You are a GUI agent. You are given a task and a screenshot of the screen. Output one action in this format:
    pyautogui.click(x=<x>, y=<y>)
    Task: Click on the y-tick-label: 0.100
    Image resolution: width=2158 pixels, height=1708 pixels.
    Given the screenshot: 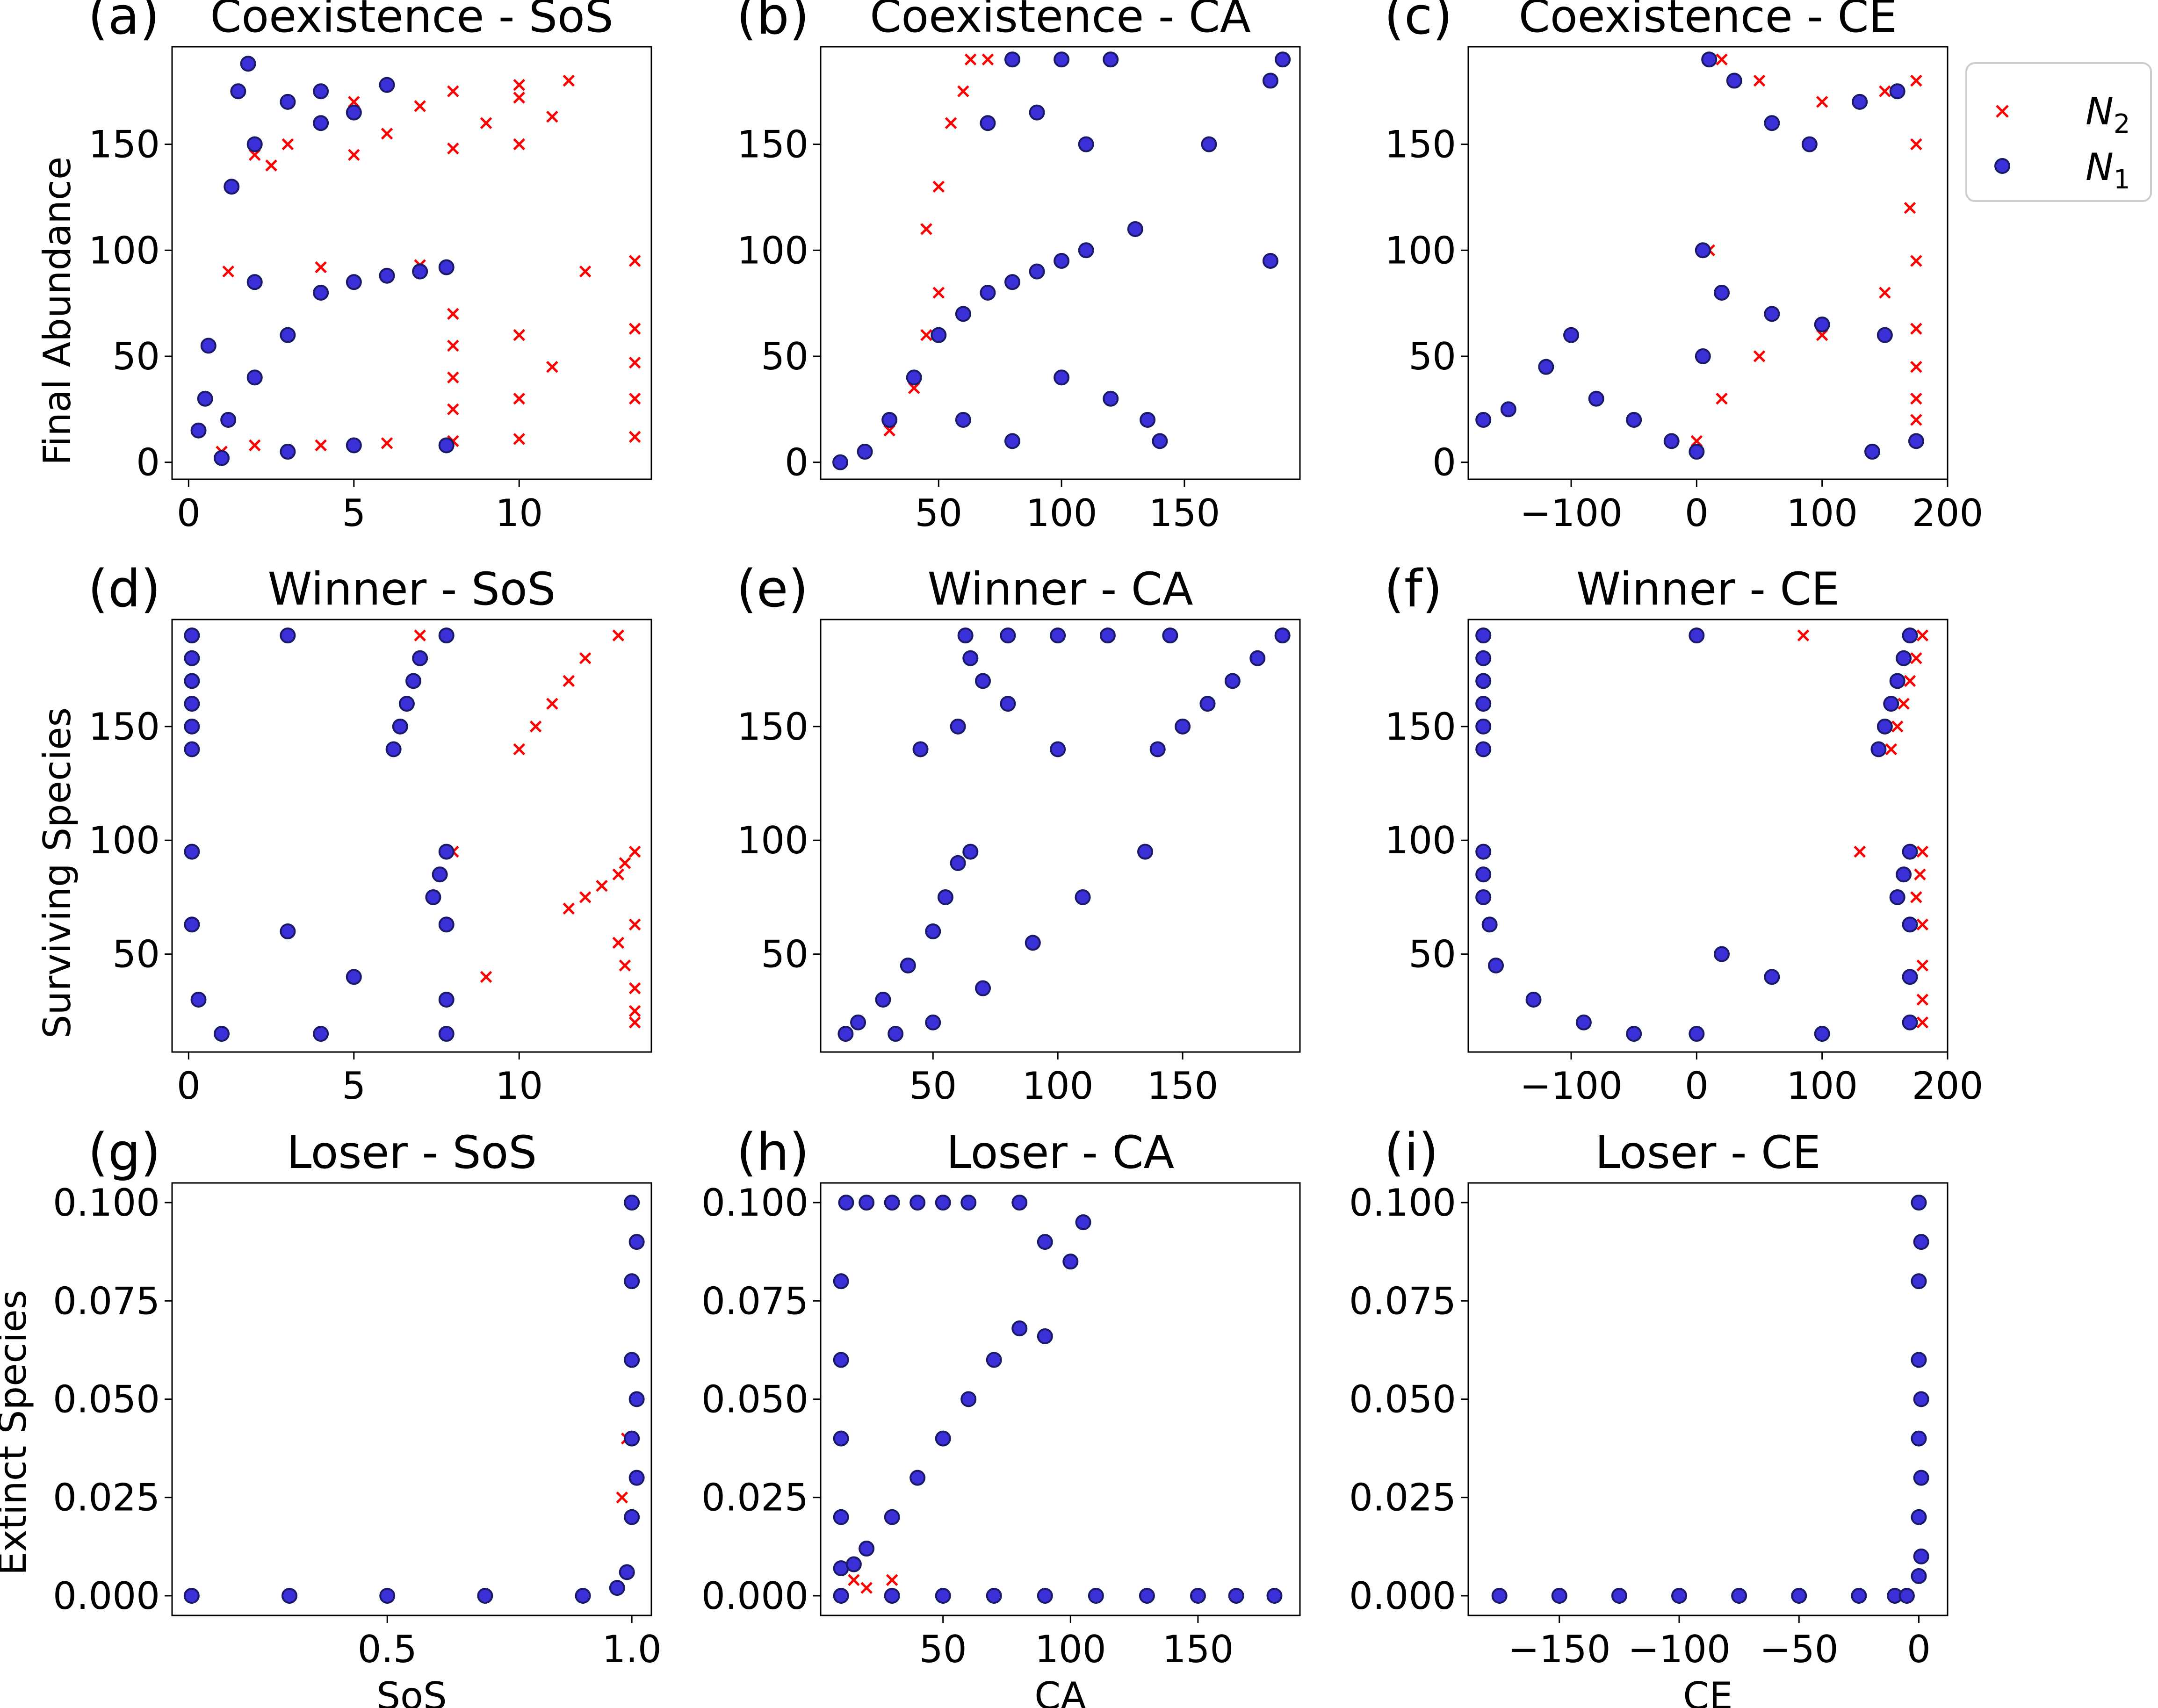 What is the action you would take?
    pyautogui.click(x=1402, y=1203)
    